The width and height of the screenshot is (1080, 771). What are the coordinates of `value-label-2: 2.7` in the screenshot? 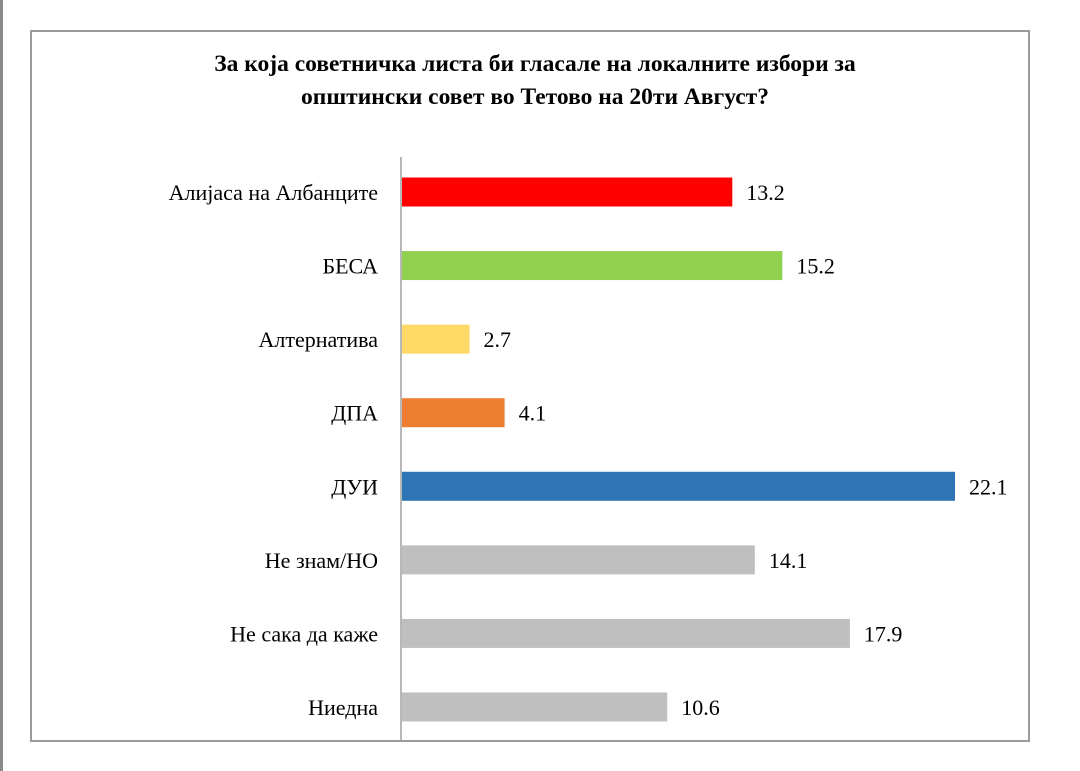 It's located at (498, 339).